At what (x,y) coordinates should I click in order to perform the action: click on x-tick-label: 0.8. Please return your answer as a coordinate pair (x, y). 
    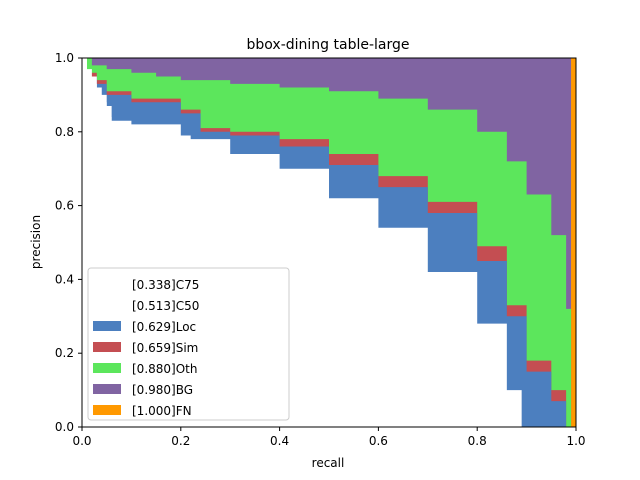
    Looking at the image, I should click on (477, 441).